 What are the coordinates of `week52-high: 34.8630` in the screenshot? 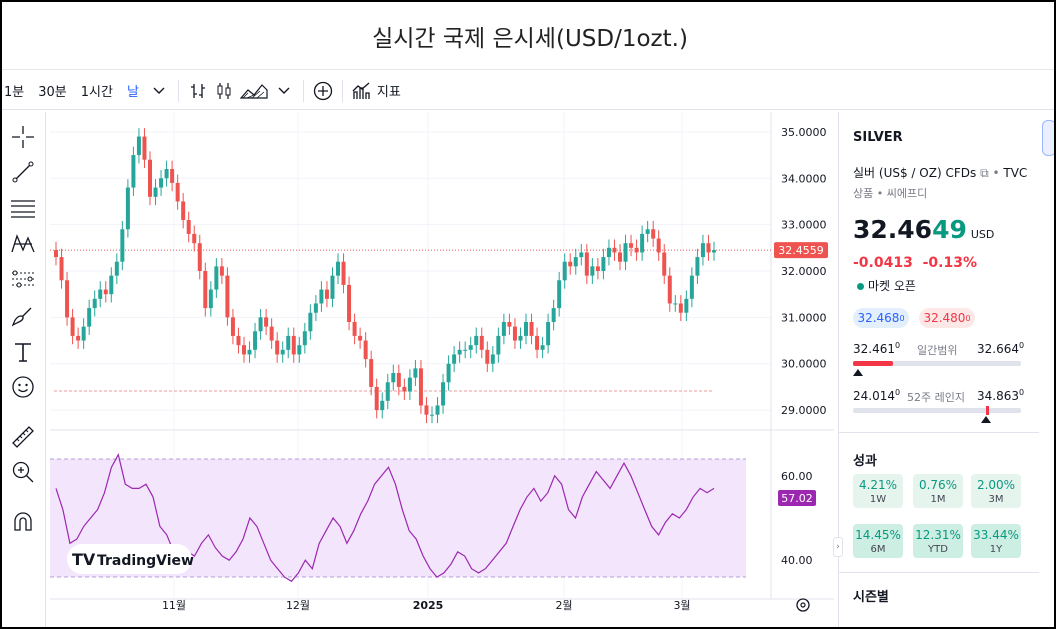 It's located at (1001, 395).